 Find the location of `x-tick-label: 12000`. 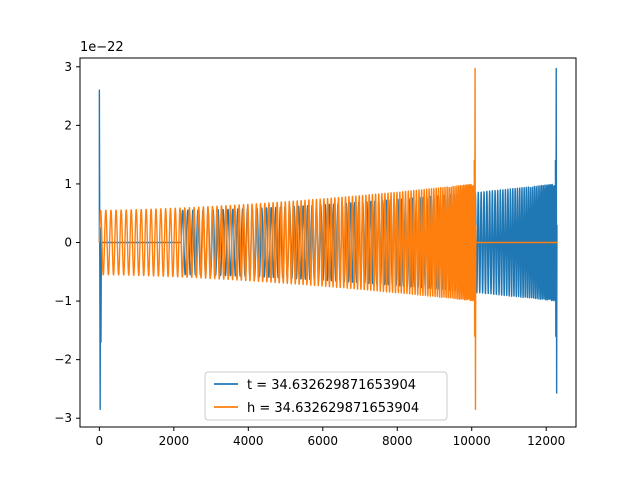

x-tick-label: 12000 is located at coordinates (546, 441).